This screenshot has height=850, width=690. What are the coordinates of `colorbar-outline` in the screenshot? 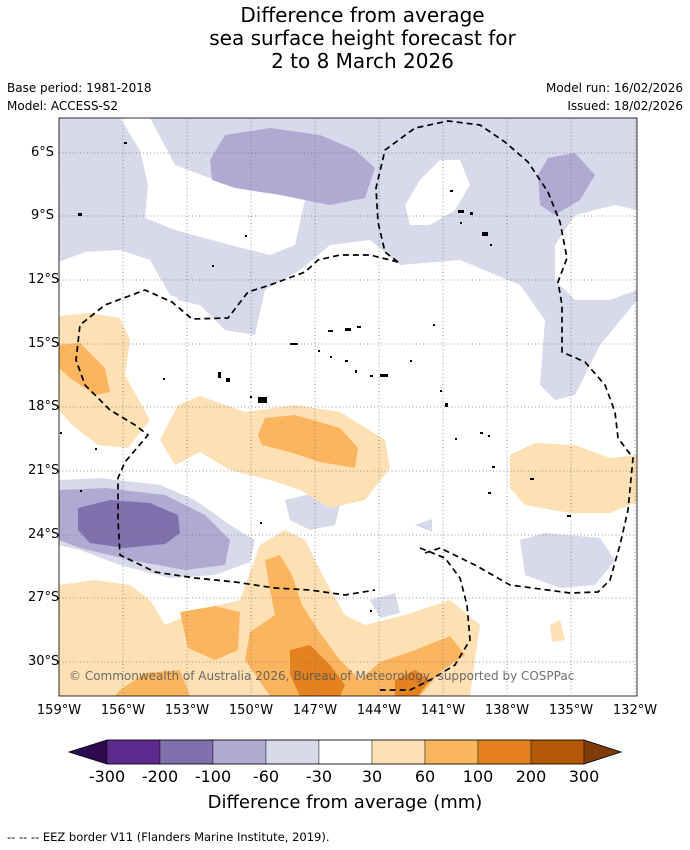 It's located at (345, 752).